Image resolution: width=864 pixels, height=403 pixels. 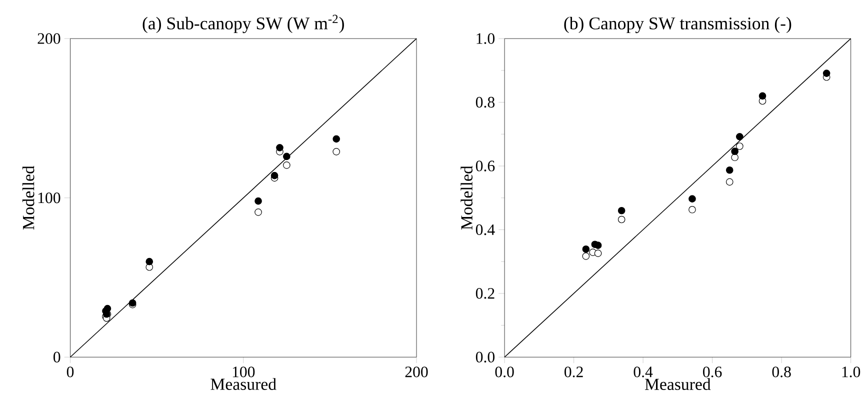 What do you see at coordinates (485, 230) in the screenshot?
I see `y-tick-label: 0.4` at bounding box center [485, 230].